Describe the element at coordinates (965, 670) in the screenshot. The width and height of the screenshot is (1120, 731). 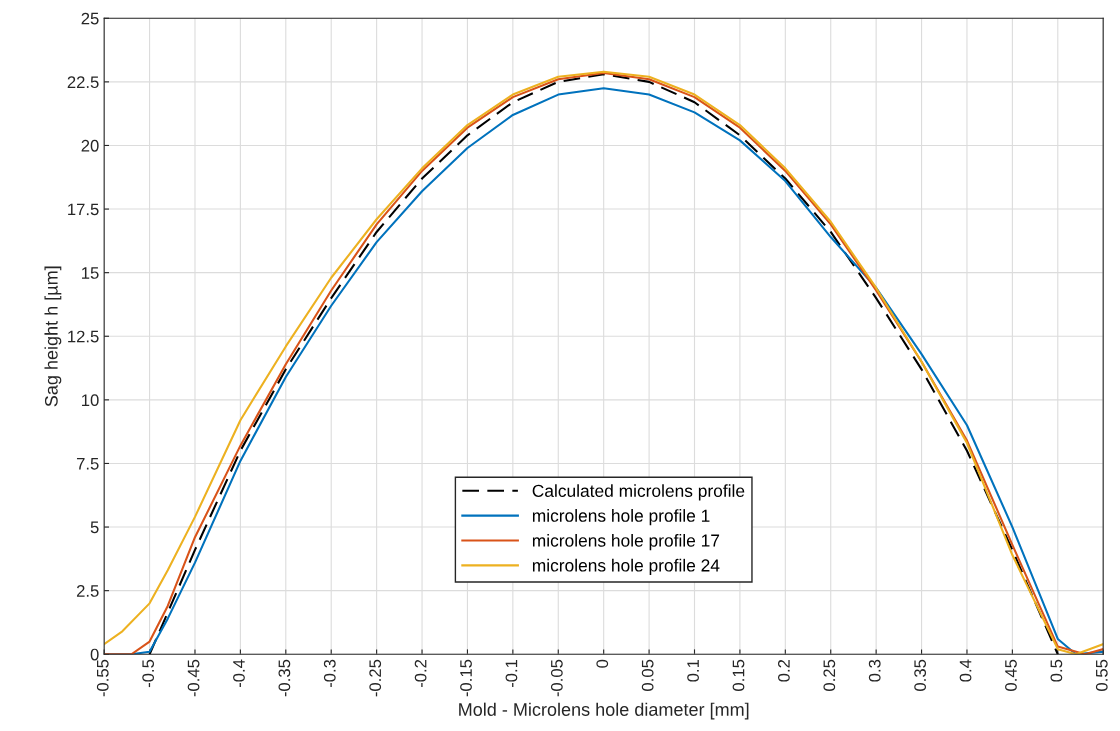
I see `x-tick-label: 0.4` at that location.